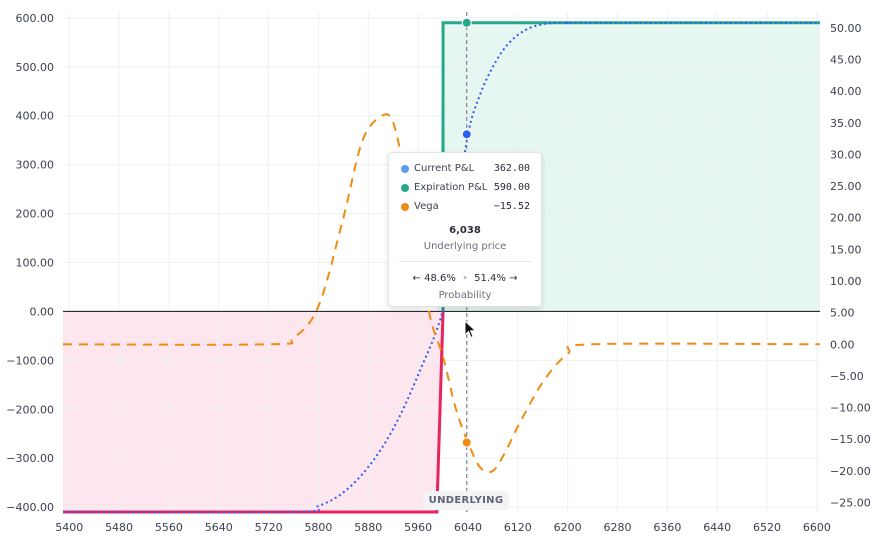  Describe the element at coordinates (767, 527) in the screenshot. I see `x-tick-label: 6520` at that location.